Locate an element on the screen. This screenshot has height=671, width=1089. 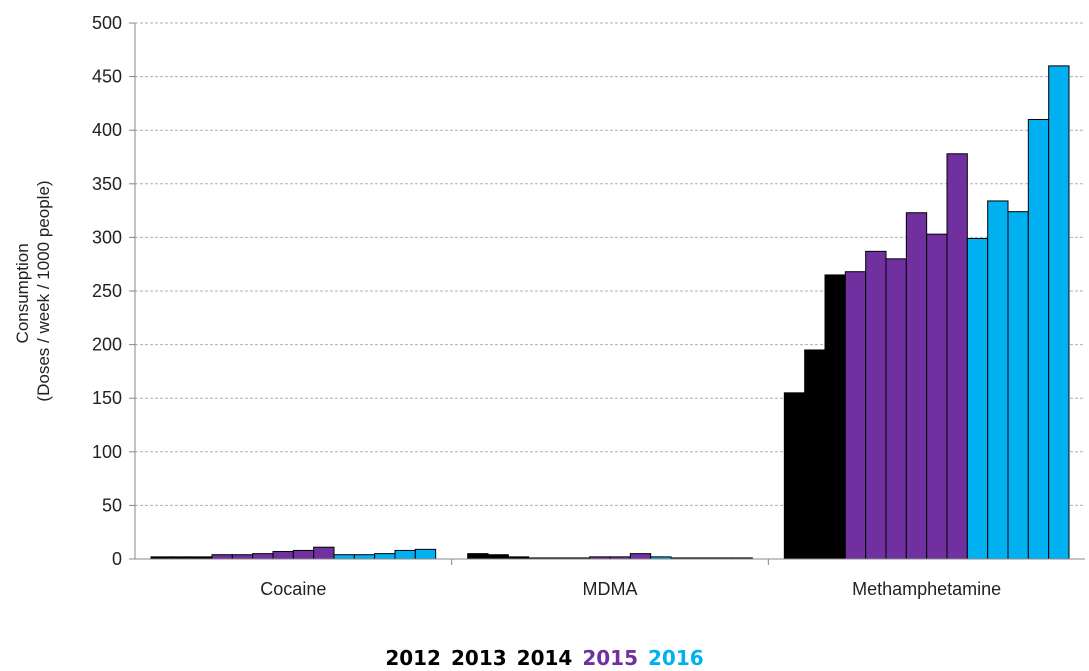
legend-2013: 2013 is located at coordinates (478, 658).